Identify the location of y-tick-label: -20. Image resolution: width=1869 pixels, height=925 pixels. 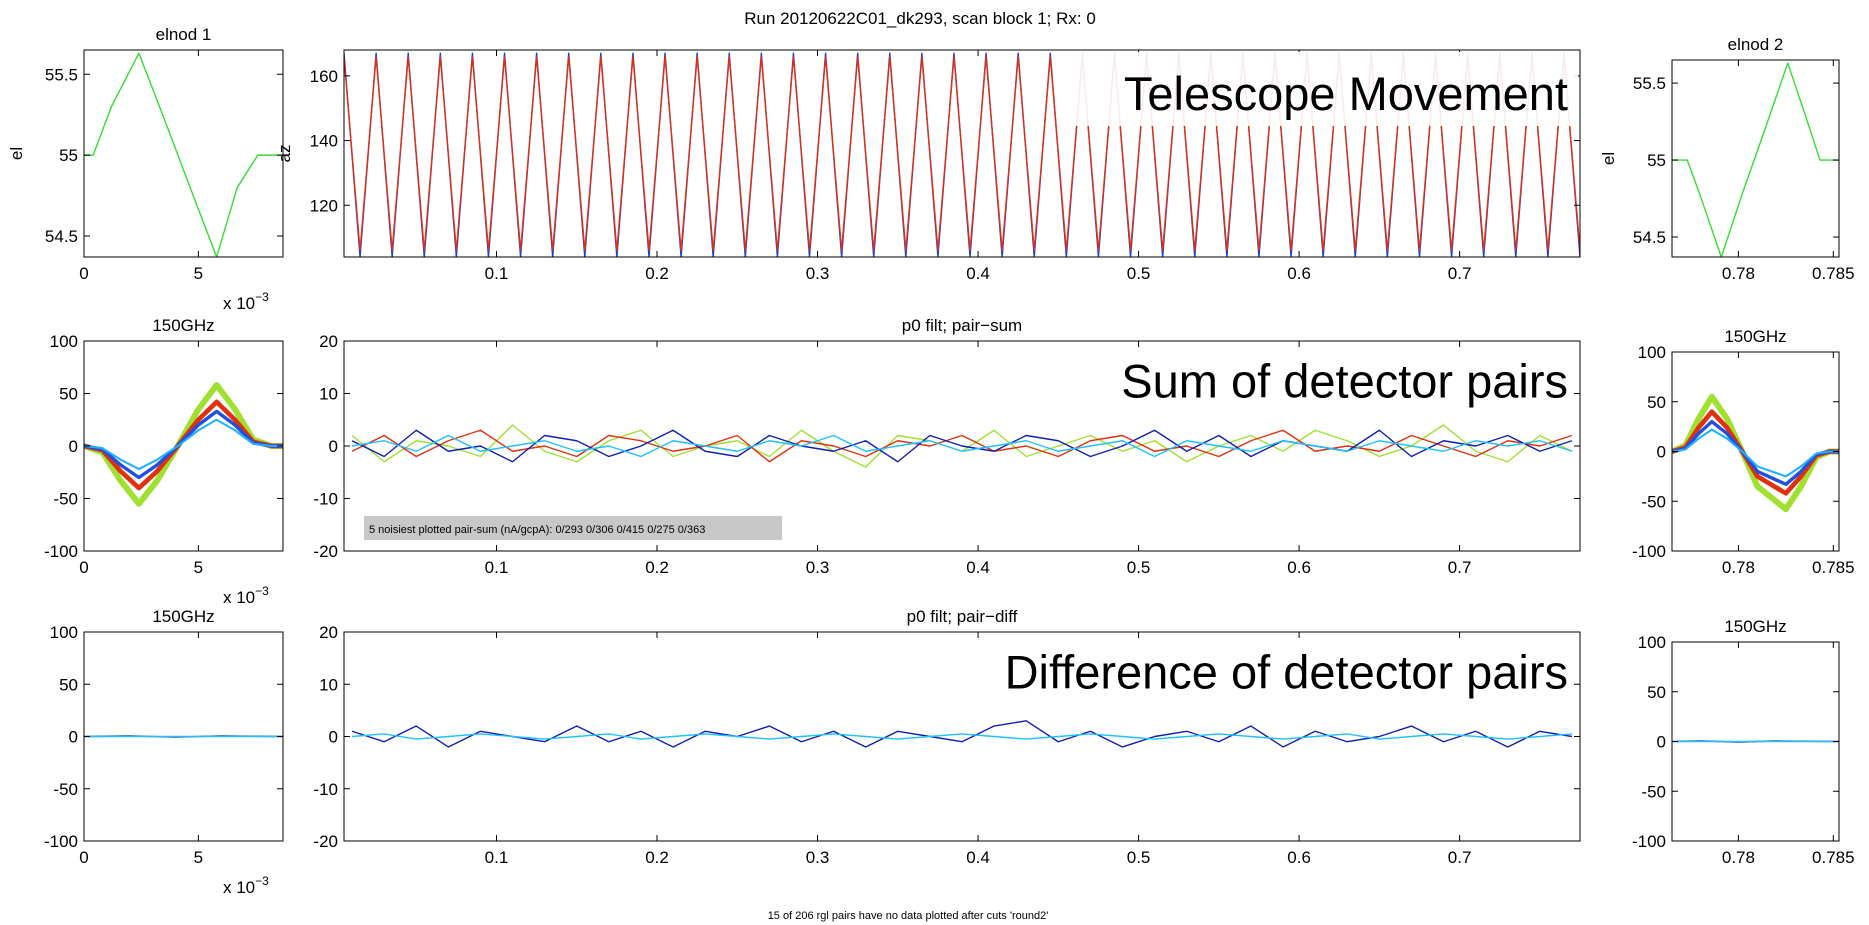
(325, 551).